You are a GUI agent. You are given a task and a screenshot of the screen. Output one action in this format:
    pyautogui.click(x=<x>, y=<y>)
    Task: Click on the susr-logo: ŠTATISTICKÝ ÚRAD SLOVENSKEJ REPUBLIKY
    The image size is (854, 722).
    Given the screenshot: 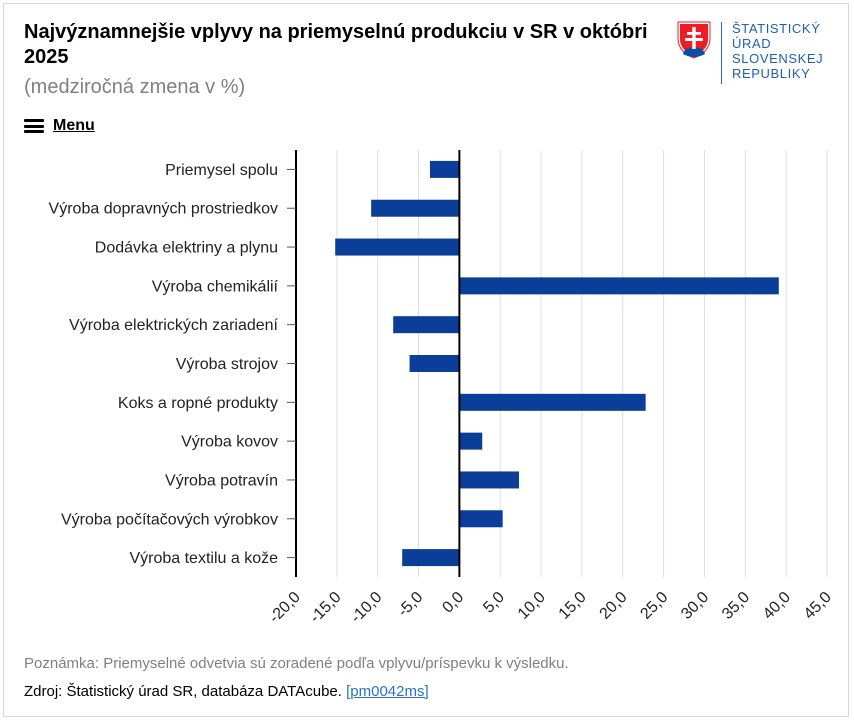 What is the action you would take?
    pyautogui.click(x=750, y=52)
    